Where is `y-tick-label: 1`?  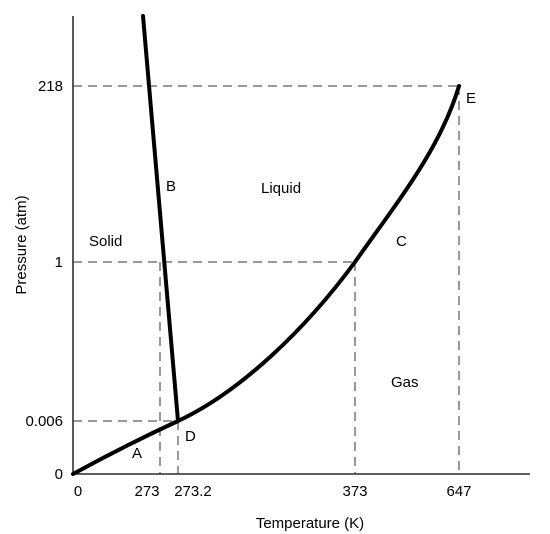 y-tick-label: 1 is located at coordinates (59, 262).